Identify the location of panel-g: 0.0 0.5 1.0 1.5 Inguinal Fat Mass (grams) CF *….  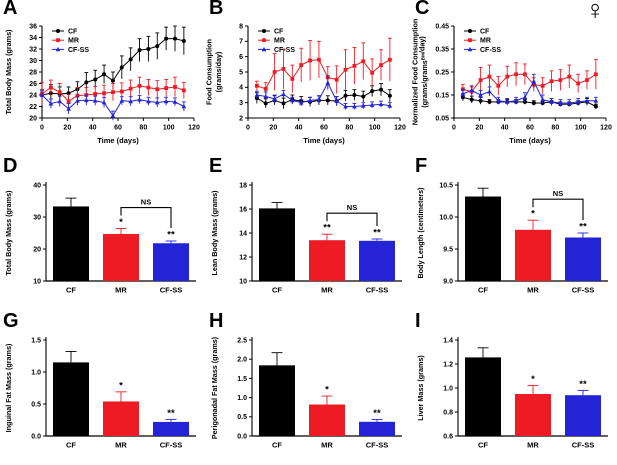
(103, 387).